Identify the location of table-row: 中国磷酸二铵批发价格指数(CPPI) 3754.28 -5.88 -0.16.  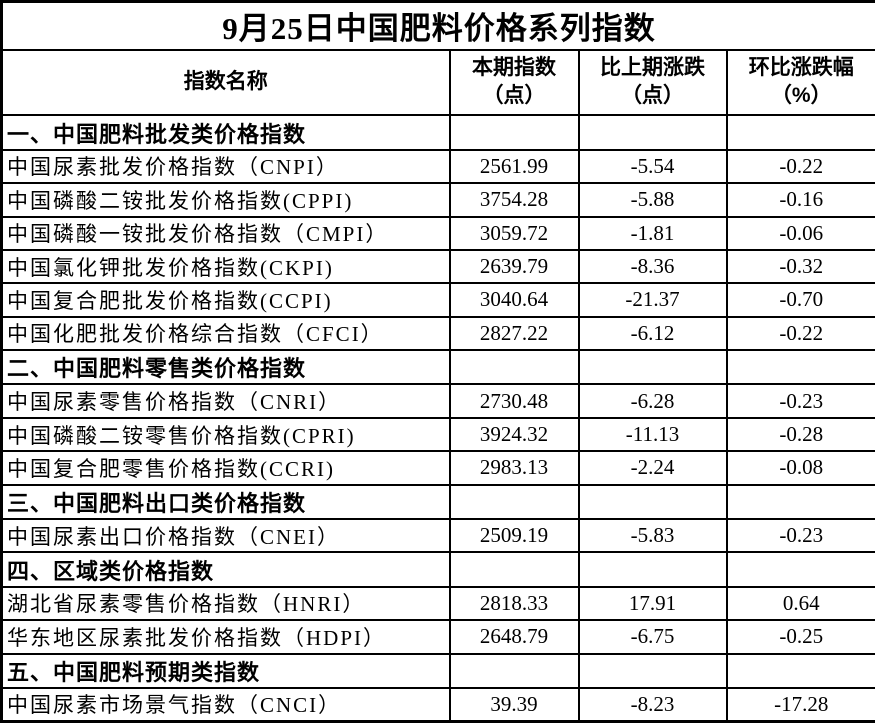
(437, 200).